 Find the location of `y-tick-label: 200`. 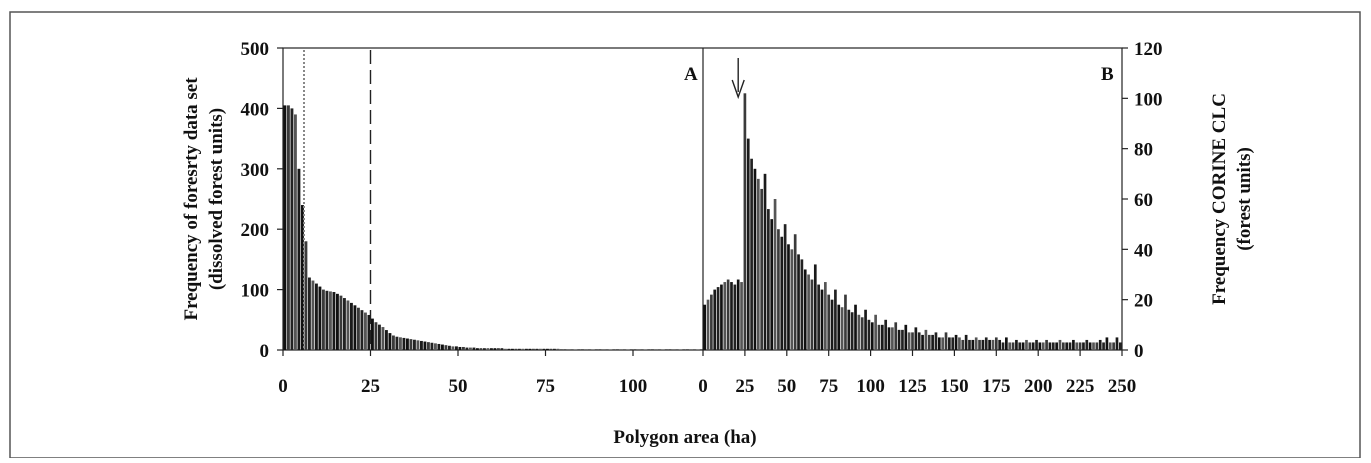

y-tick-label: 200 is located at coordinates (255, 230).